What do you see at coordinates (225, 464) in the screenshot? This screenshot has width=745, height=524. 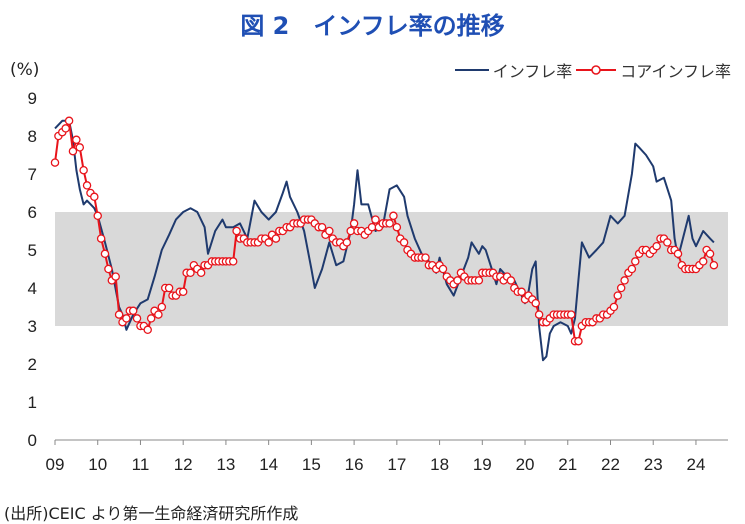 I see `x-tick-label: 13` at bounding box center [225, 464].